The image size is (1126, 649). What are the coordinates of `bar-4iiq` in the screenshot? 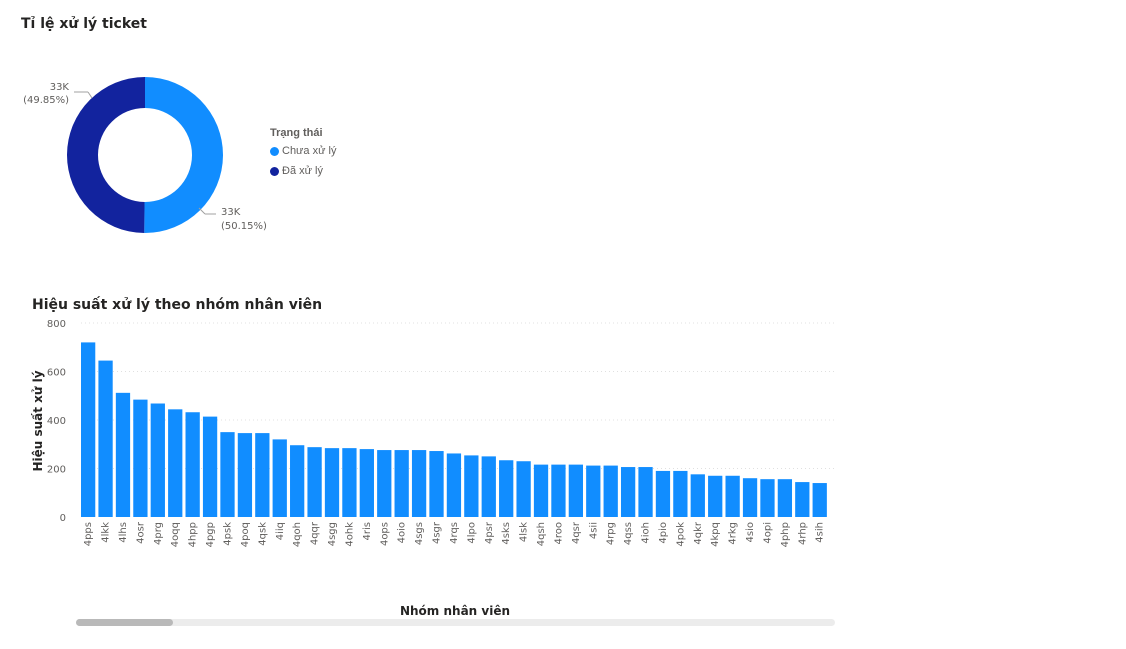 It's located at (279, 478).